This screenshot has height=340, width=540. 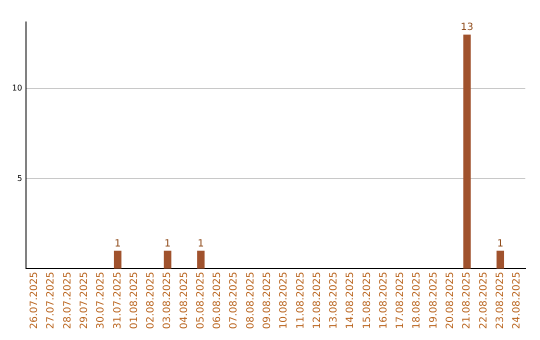 I want to click on x-tick-label: 17.08.2025, so click(x=400, y=301).